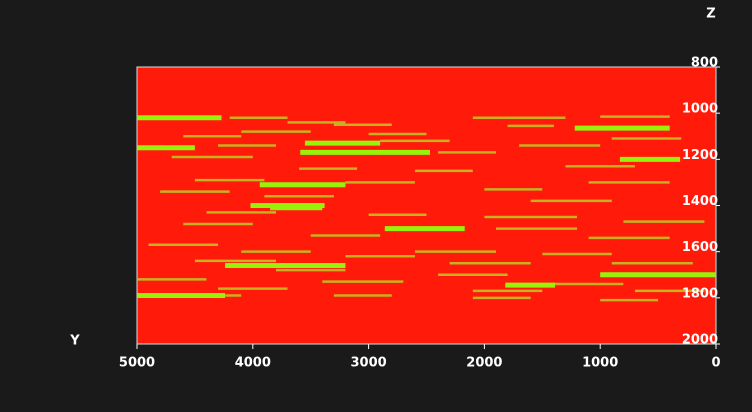 The width and height of the screenshot is (752, 412). I want to click on z-tick-label: 1000, so click(700, 109).